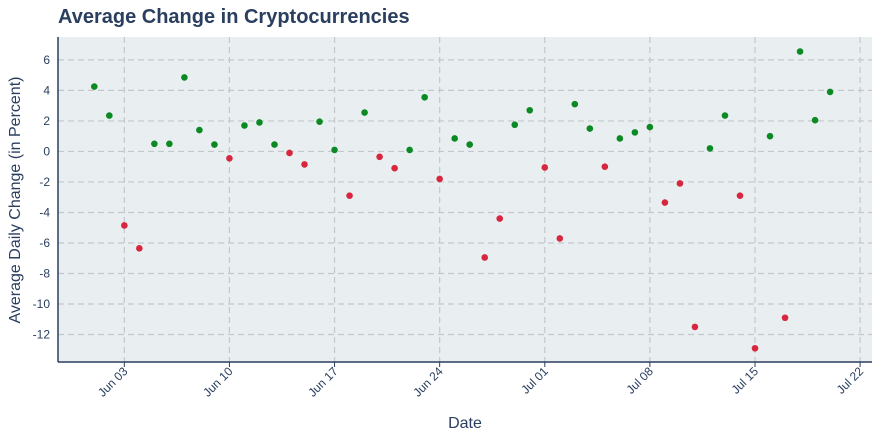  What do you see at coordinates (42, 335) in the screenshot?
I see `y-tick-label: -12` at bounding box center [42, 335].